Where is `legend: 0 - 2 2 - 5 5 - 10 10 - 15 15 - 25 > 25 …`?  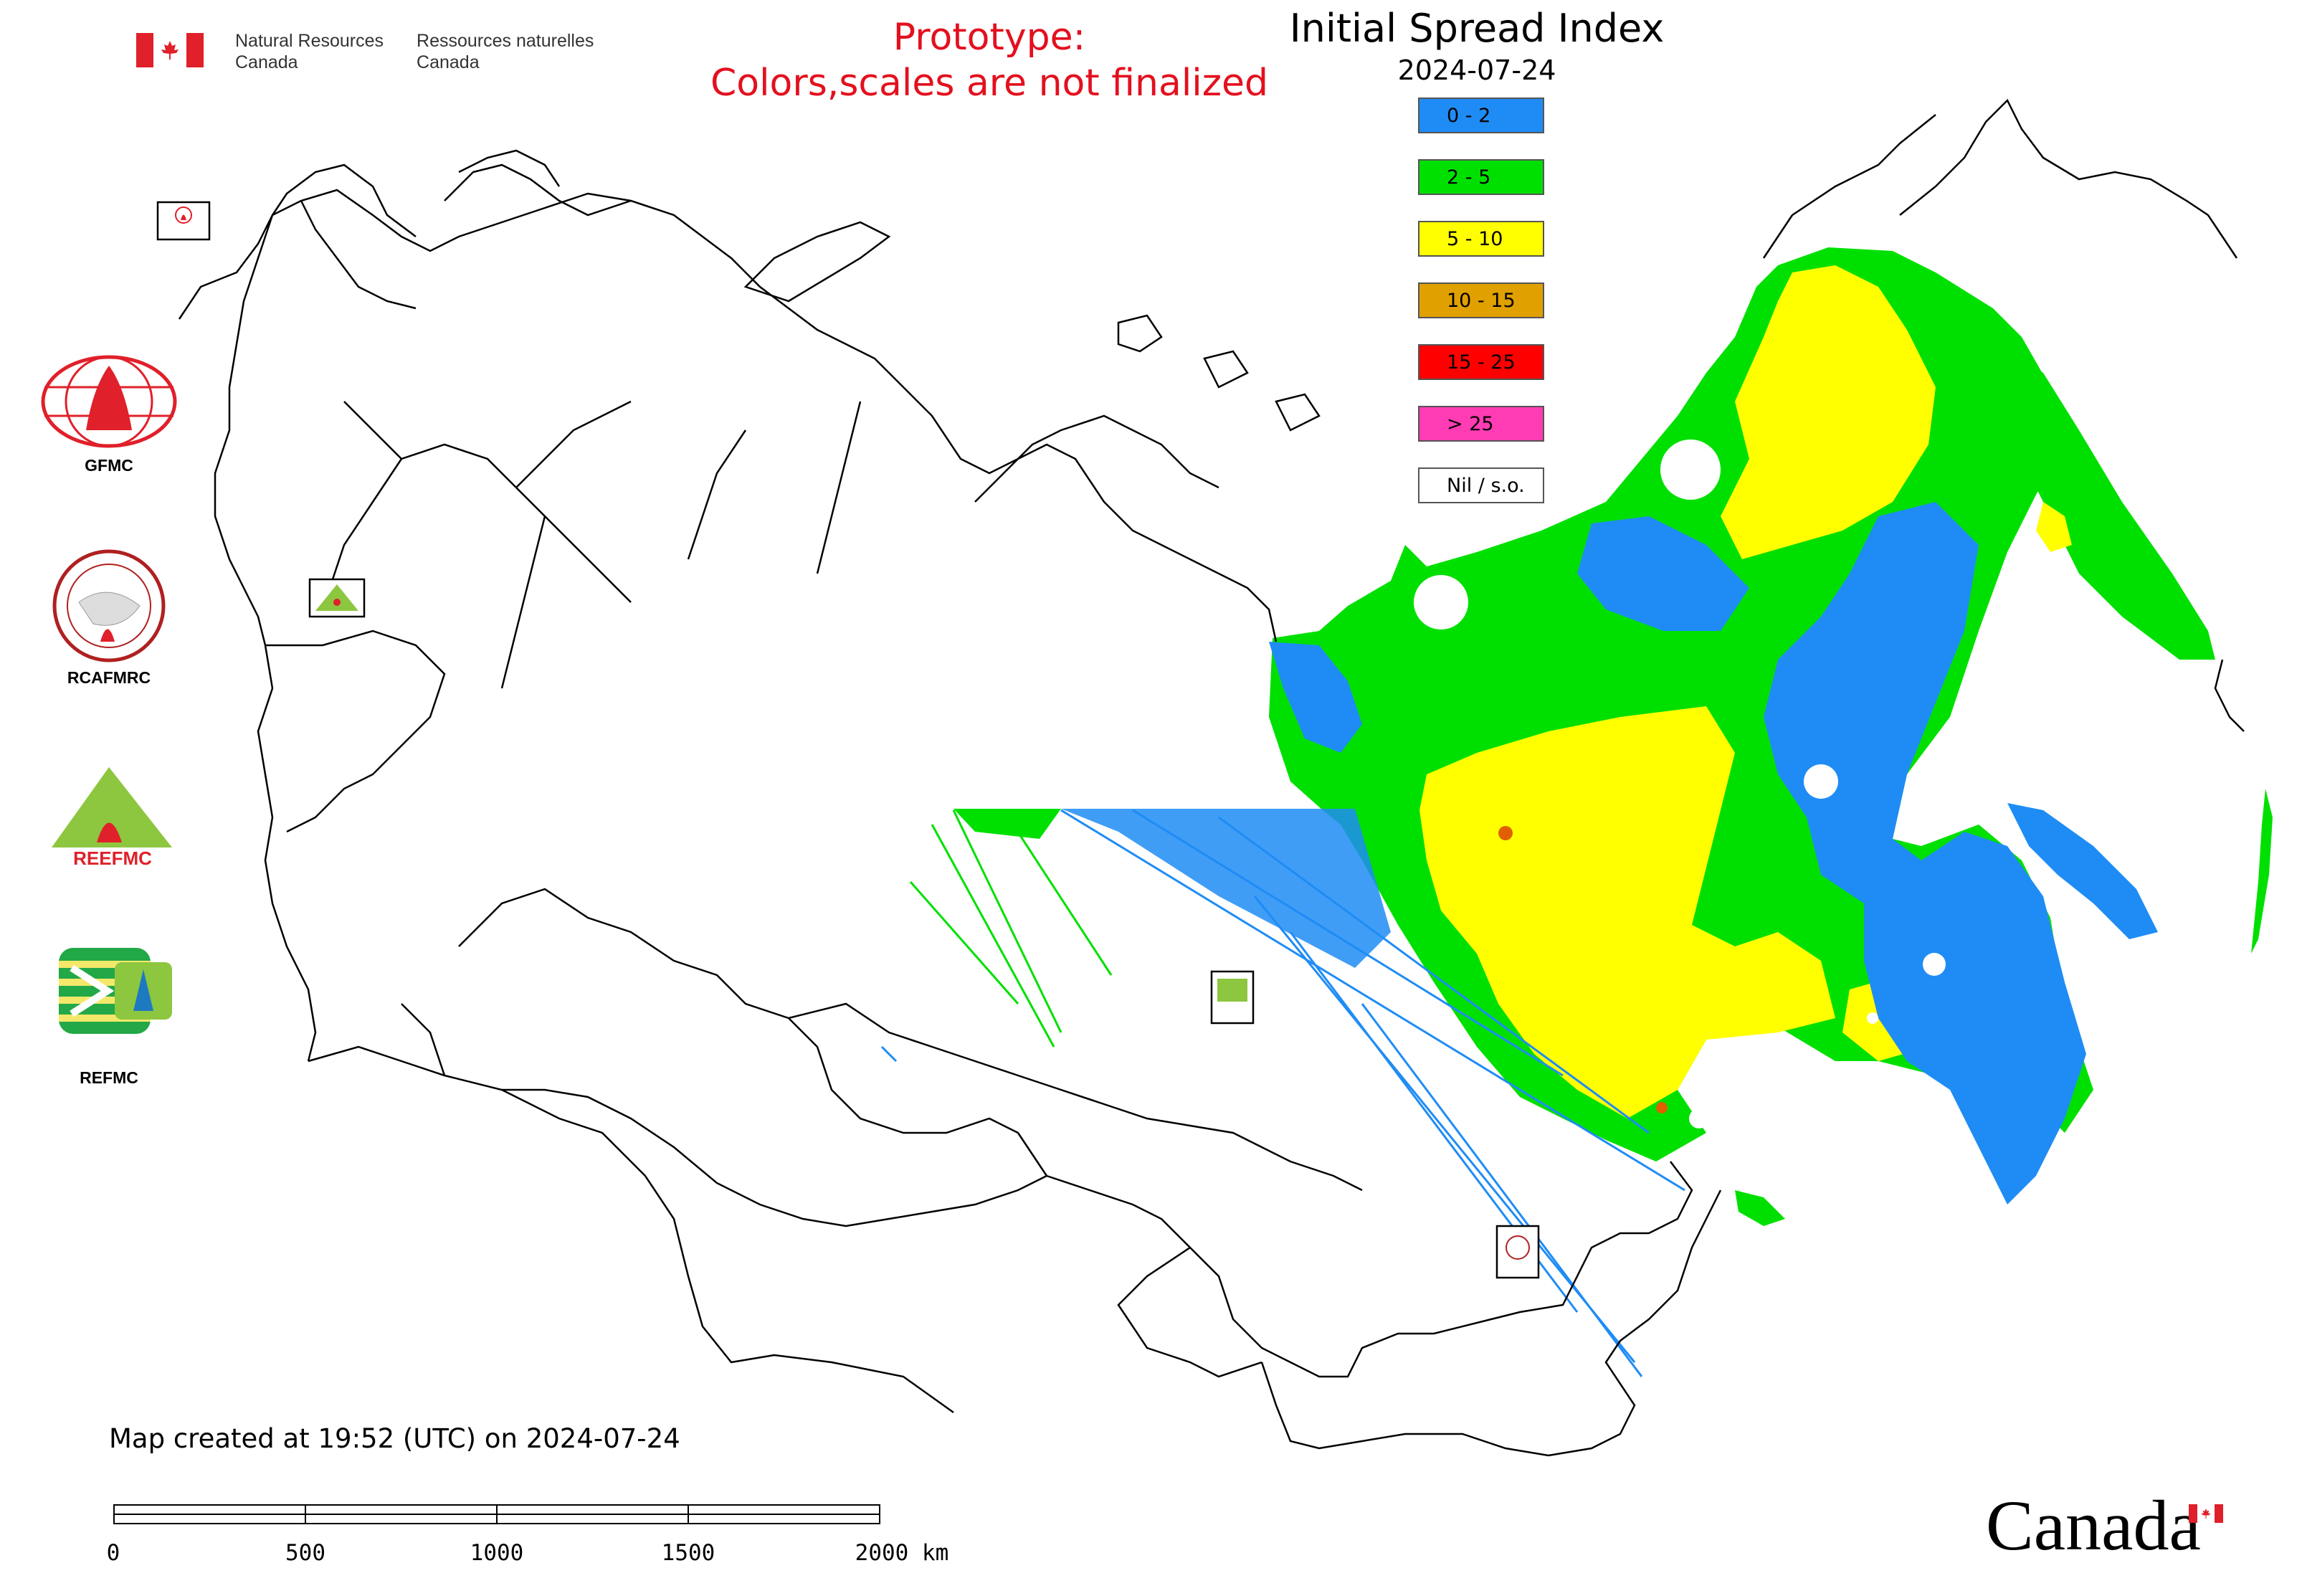
legend: 0 - 2 2 - 5 5 - 10 10 - 15 15 - 25 > 25 … is located at coordinates (1481, 313).